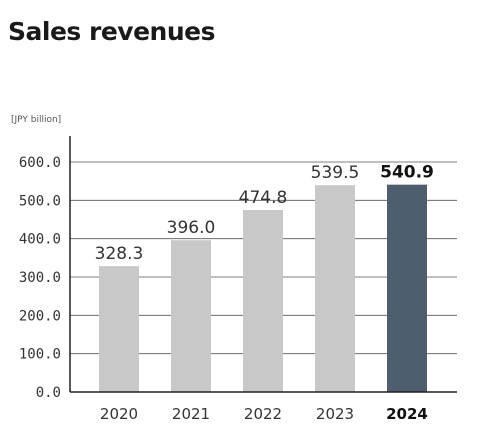 Image resolution: width=500 pixels, height=438 pixels. Describe the element at coordinates (191, 414) in the screenshot. I see `x-tick-label-2021: 2021` at that location.